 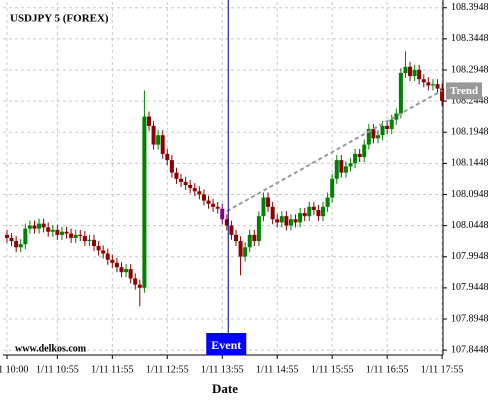 What do you see at coordinates (167, 369) in the screenshot?
I see `x-tick-label: 1/11 12:55` at bounding box center [167, 369].